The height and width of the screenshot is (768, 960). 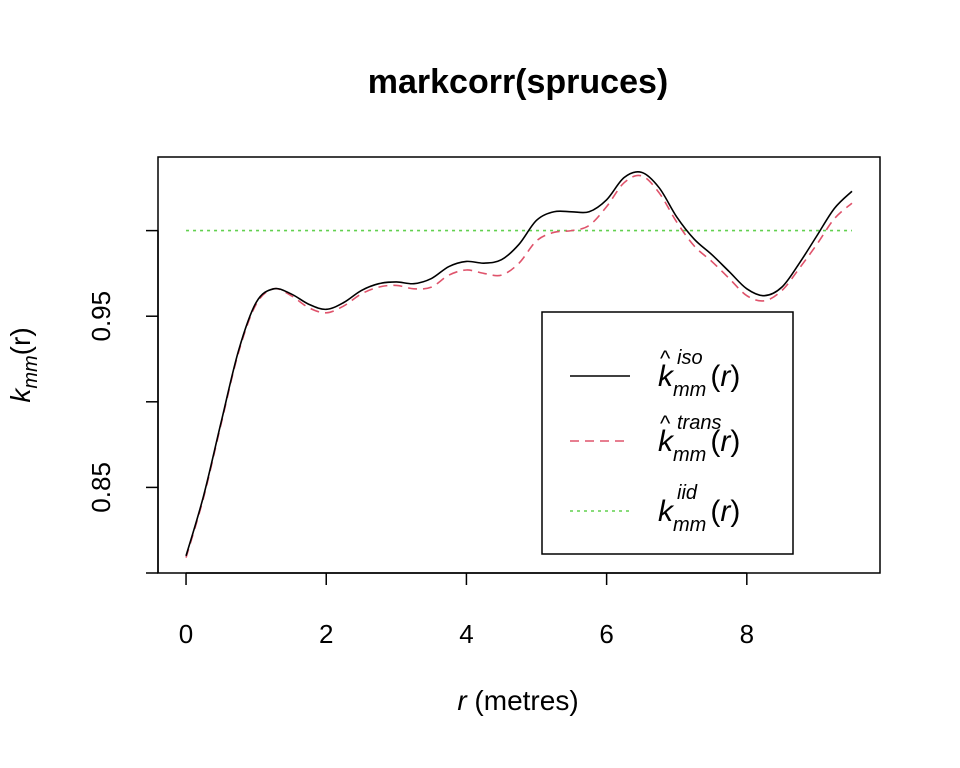 I want to click on svg-text: kmm(r), so click(x=23, y=364).